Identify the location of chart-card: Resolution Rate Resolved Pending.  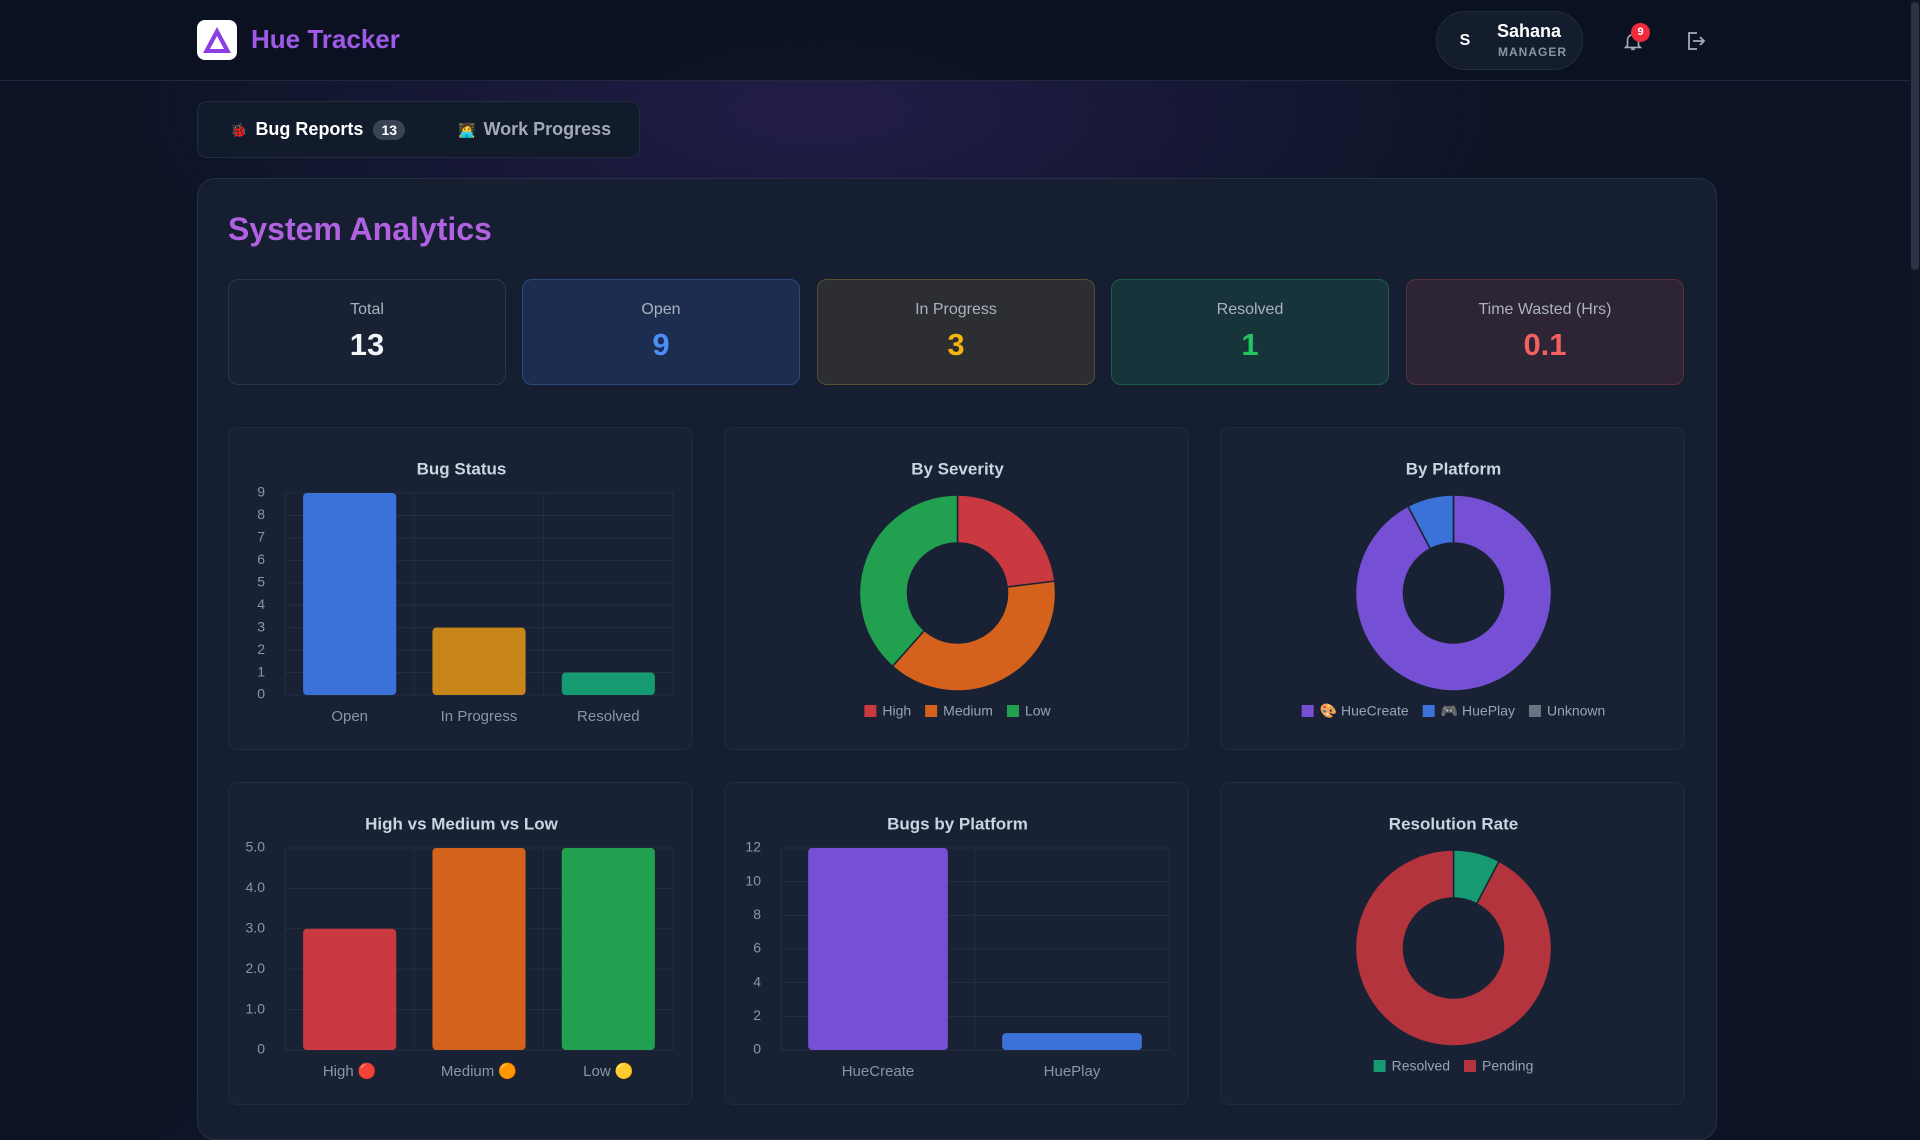
(1452, 943).